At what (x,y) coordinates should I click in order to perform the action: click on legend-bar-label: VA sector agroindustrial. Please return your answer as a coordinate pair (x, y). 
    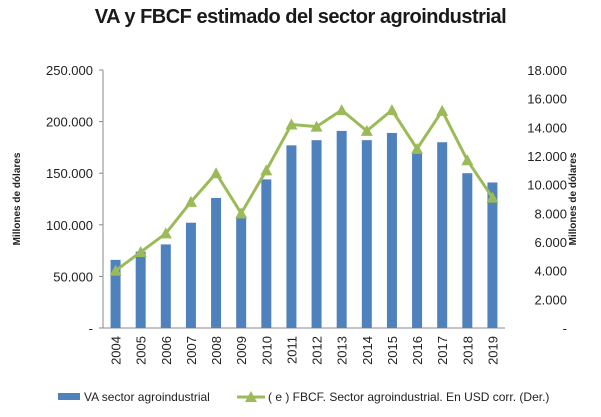
    Looking at the image, I should click on (147, 397).